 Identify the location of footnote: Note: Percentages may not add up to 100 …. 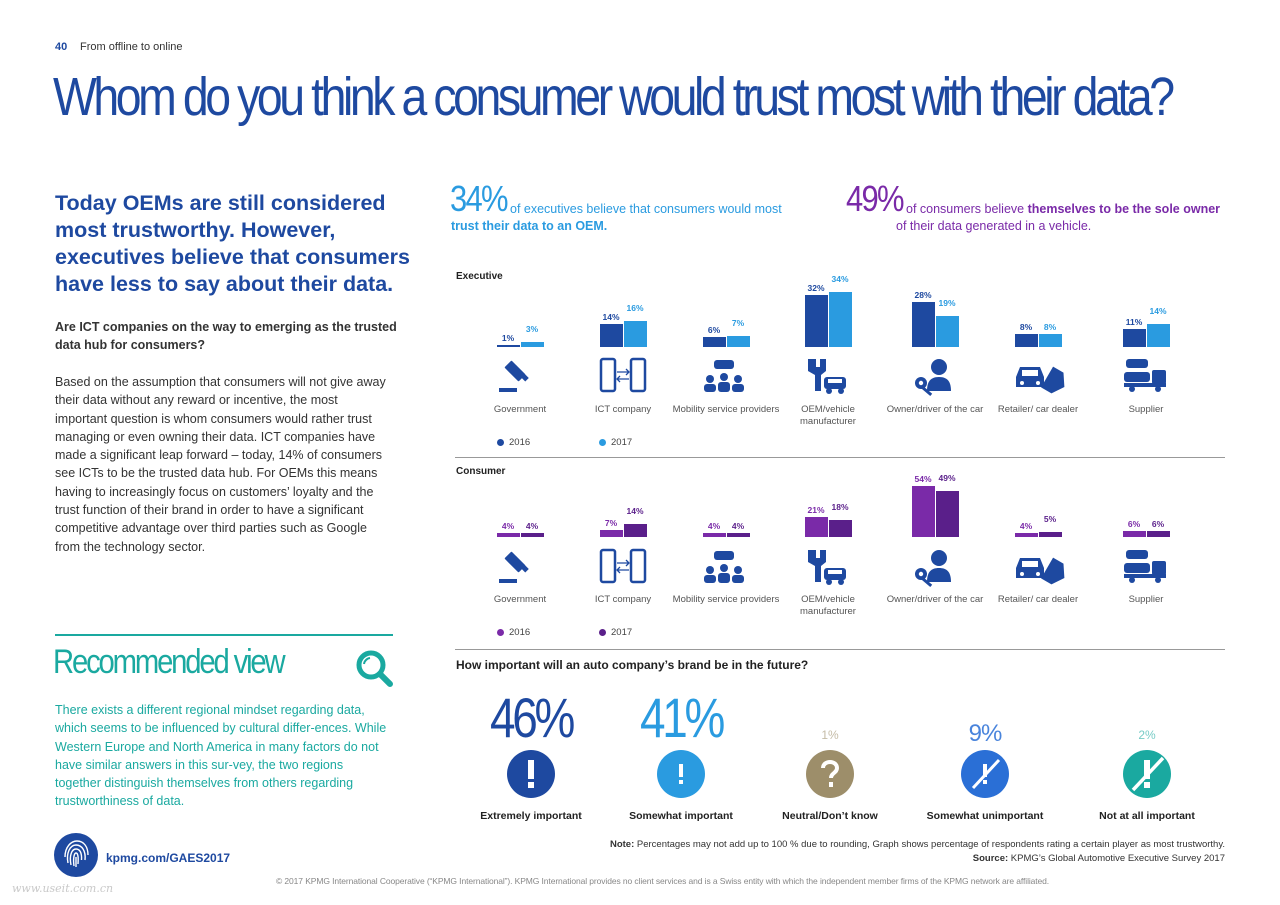
(917, 844).